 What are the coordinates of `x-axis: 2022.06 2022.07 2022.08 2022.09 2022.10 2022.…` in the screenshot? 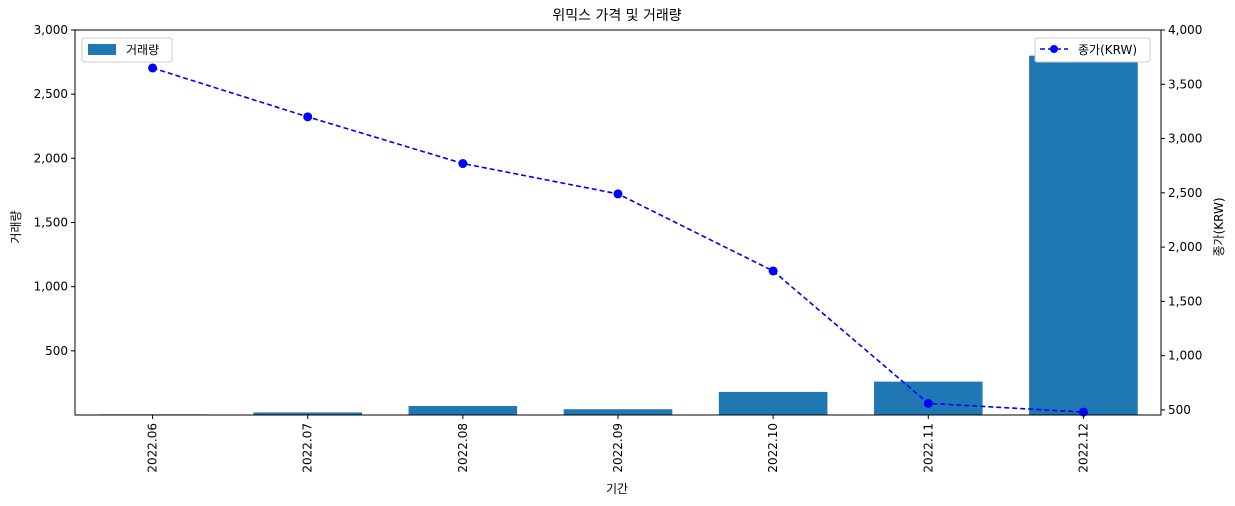 It's located at (618, 444).